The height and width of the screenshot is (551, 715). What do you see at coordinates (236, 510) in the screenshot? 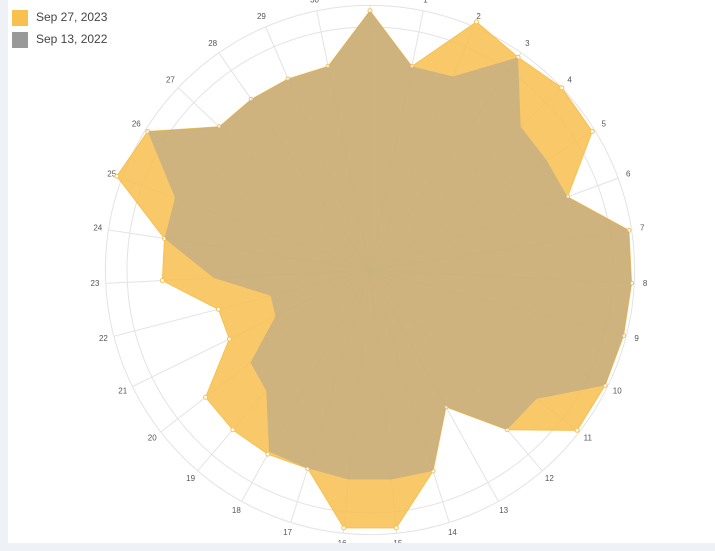
I see `axis-label: 18` at bounding box center [236, 510].